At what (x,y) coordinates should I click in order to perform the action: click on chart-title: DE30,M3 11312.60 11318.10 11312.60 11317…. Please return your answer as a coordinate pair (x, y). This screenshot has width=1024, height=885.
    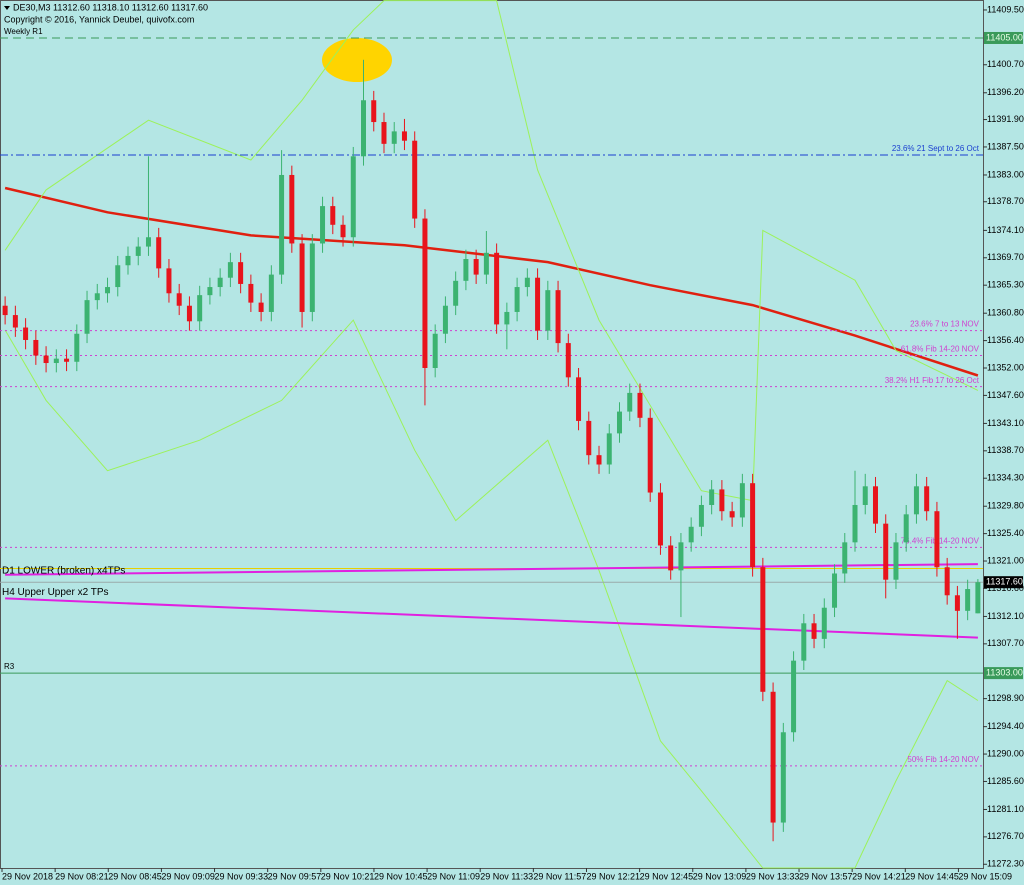
    Looking at the image, I should click on (110, 7).